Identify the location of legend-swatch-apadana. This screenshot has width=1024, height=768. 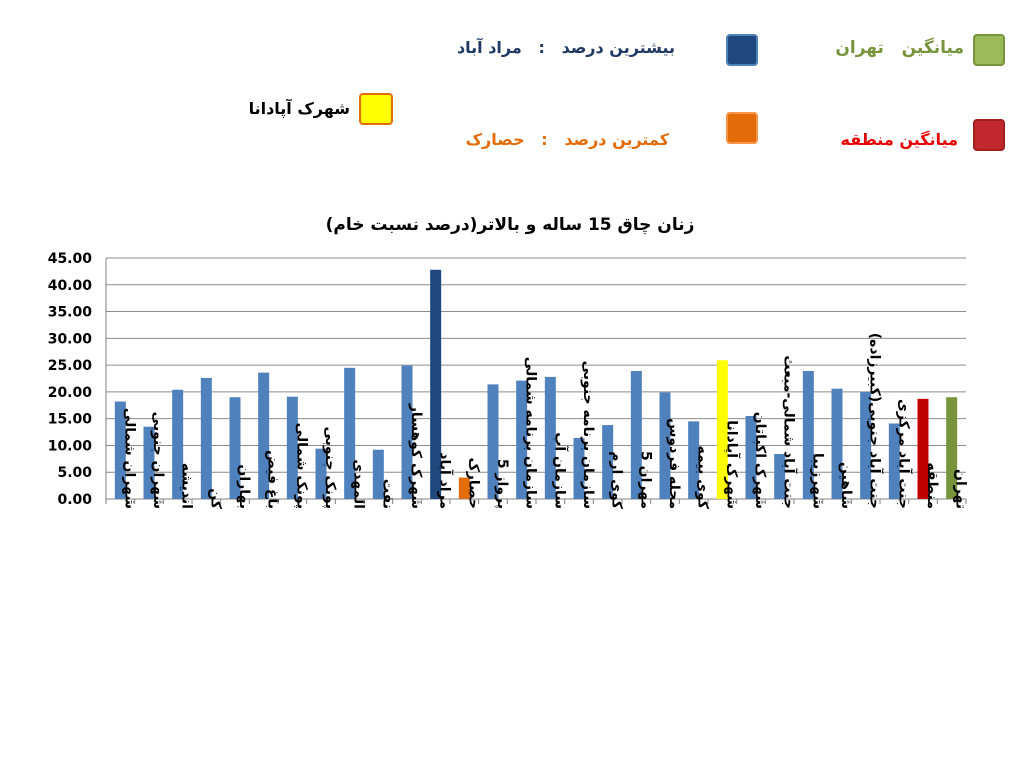
(376, 109).